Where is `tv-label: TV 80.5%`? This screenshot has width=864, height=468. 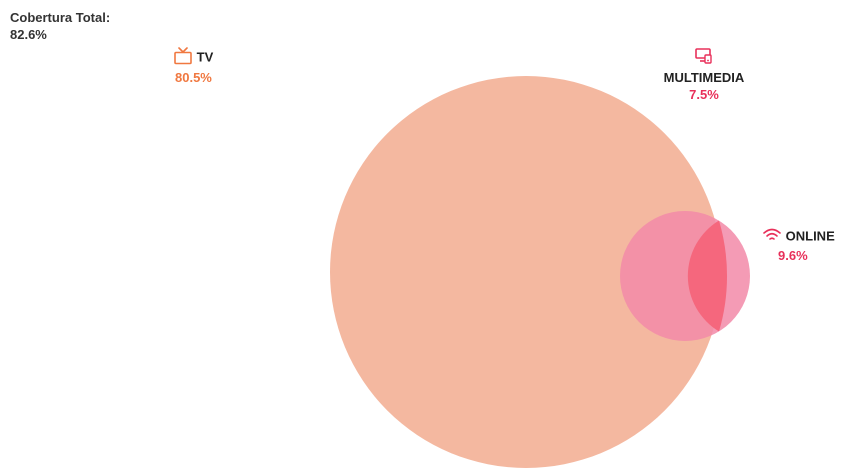
tv-label: TV 80.5% is located at coordinates (193, 66).